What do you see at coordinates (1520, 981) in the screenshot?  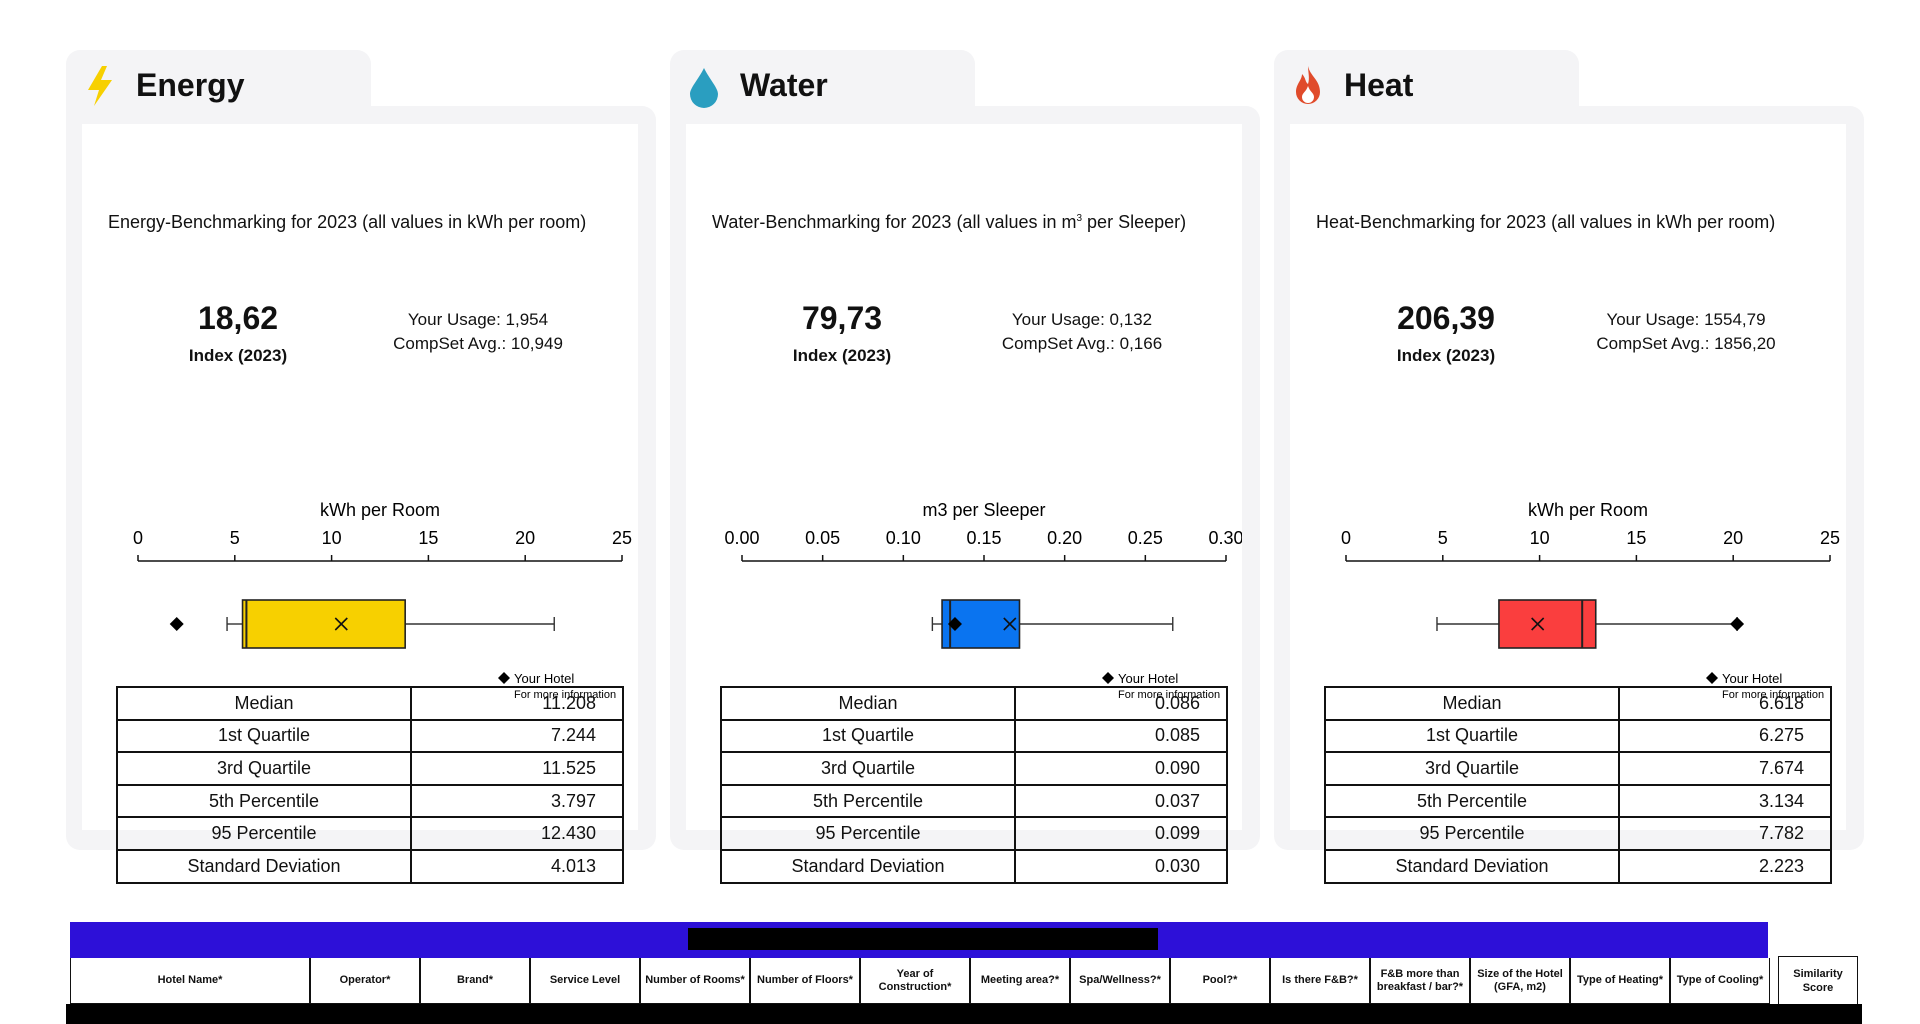 I see `column-header: Size of the Hotel (GFA, m2)` at bounding box center [1520, 981].